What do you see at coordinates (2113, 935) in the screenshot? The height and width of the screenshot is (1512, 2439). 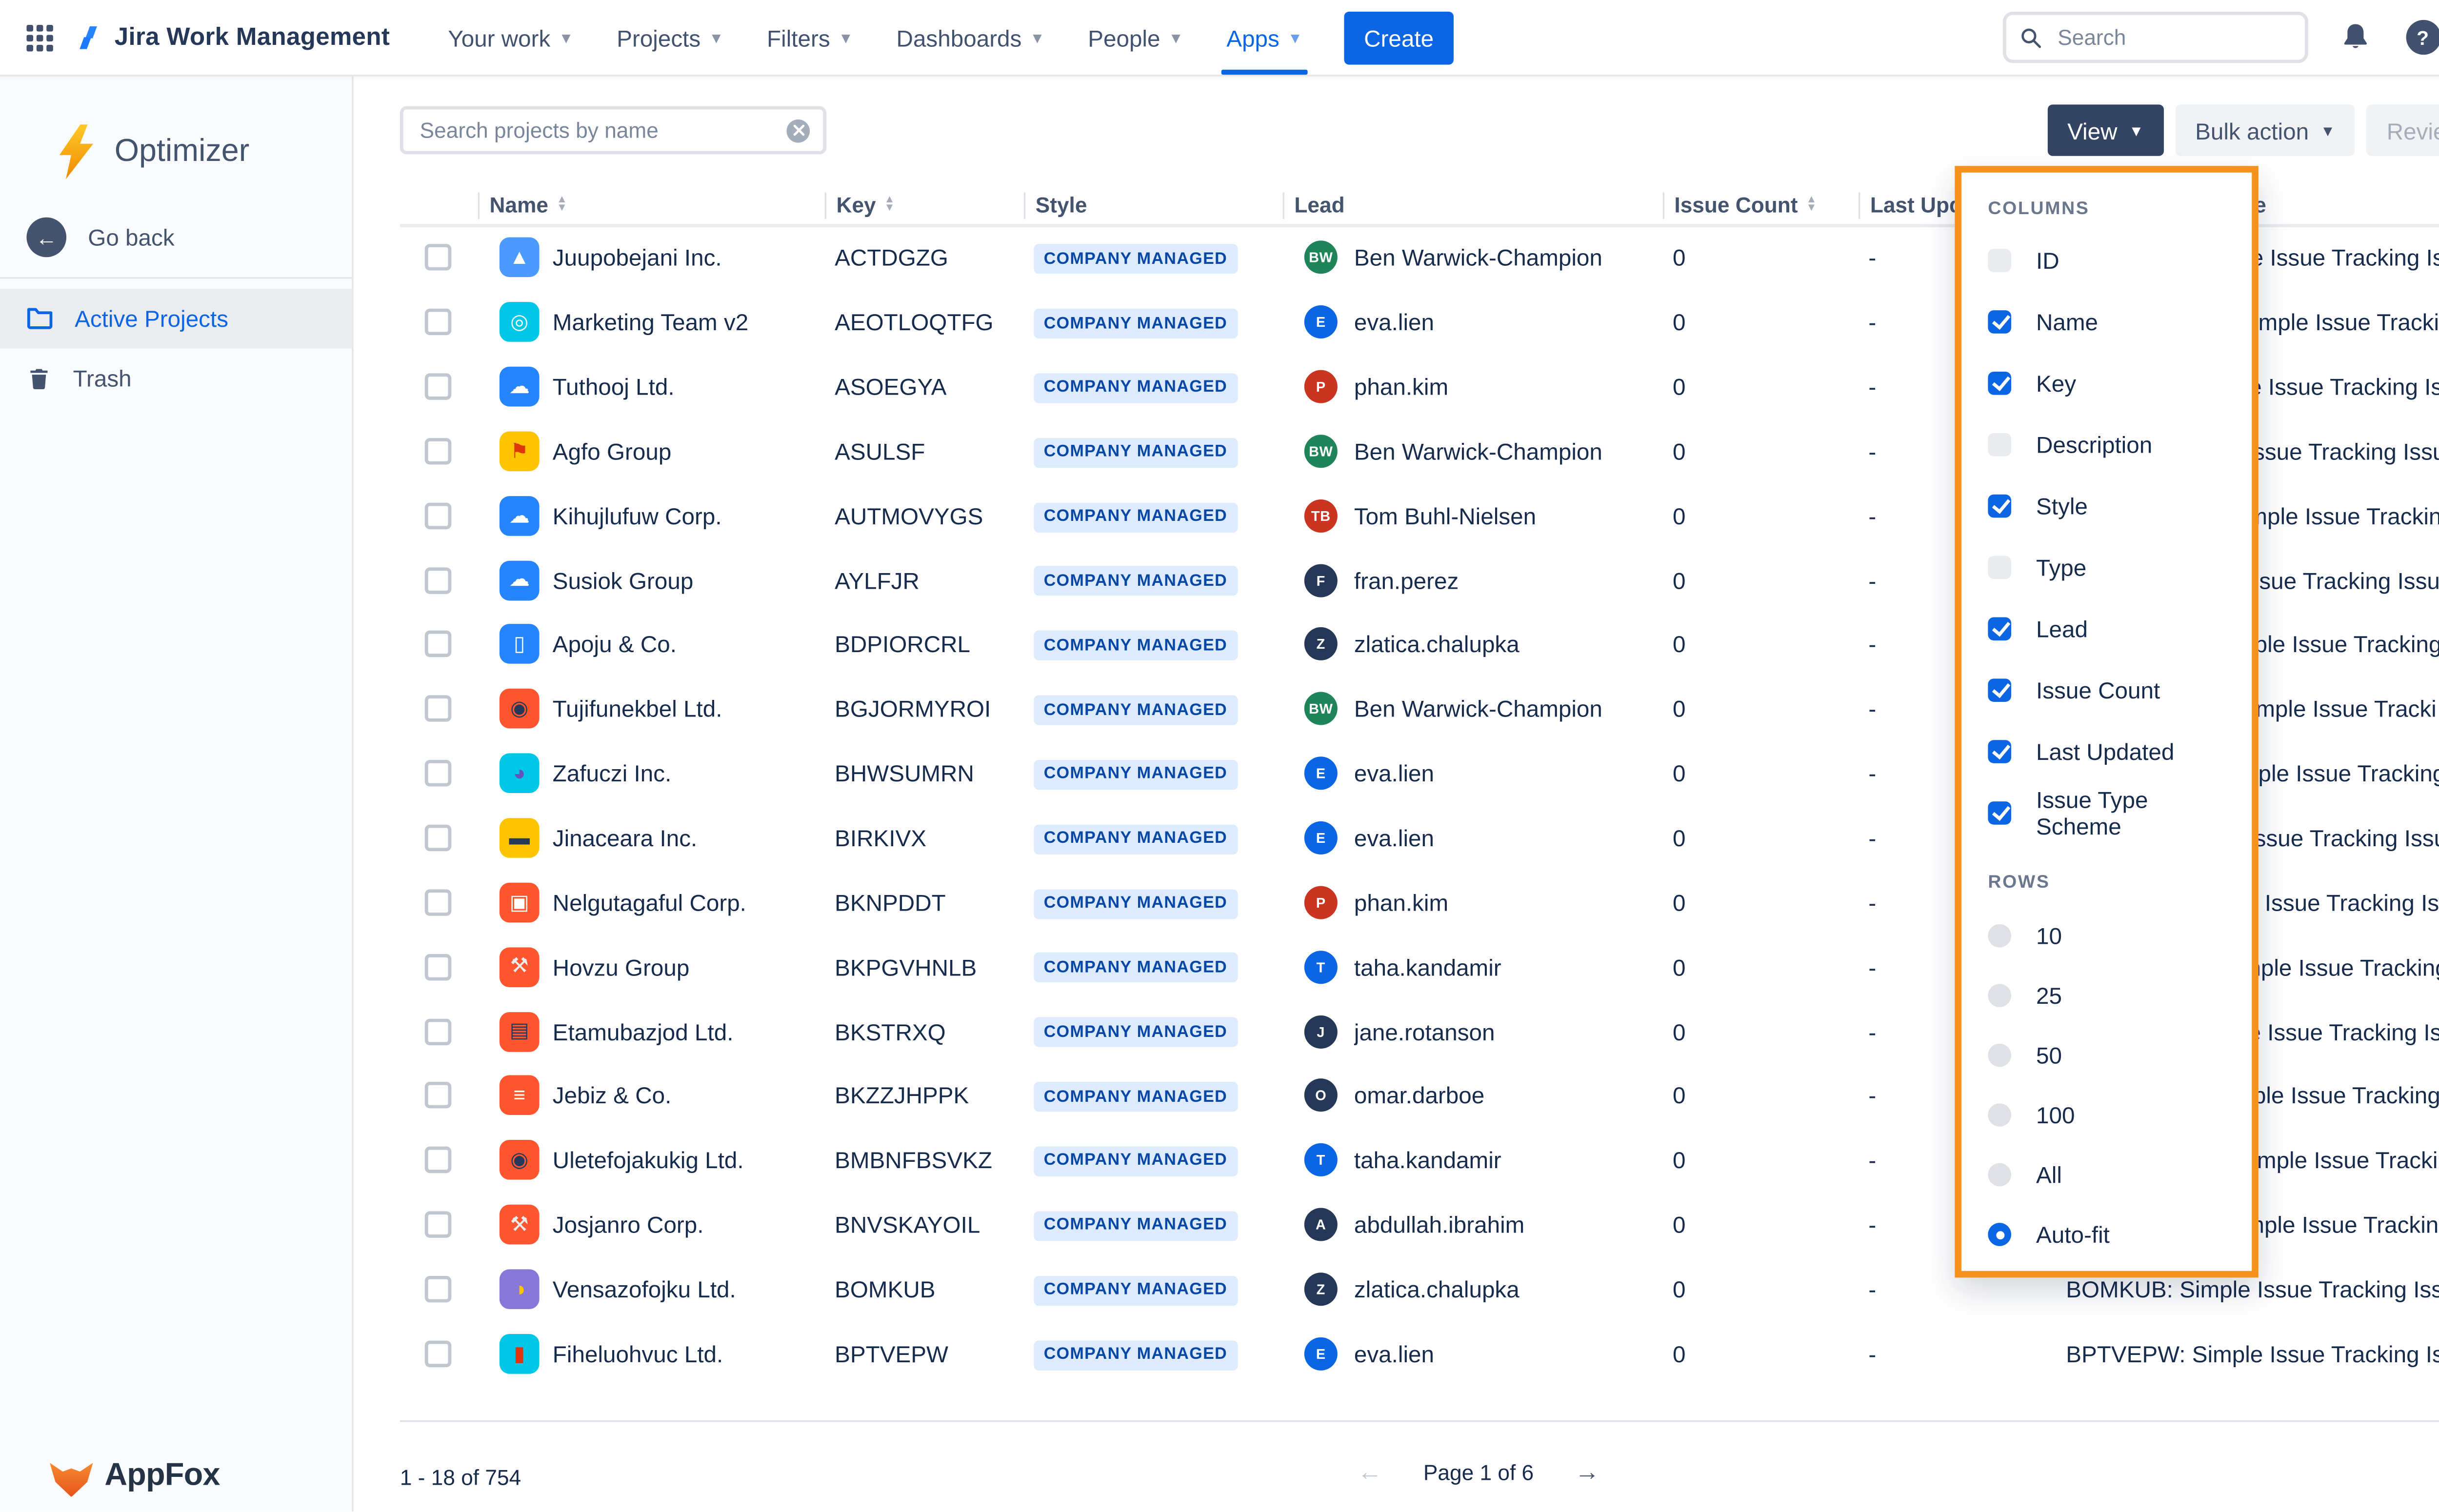 I see `rows-per-page-option: 10` at bounding box center [2113, 935].